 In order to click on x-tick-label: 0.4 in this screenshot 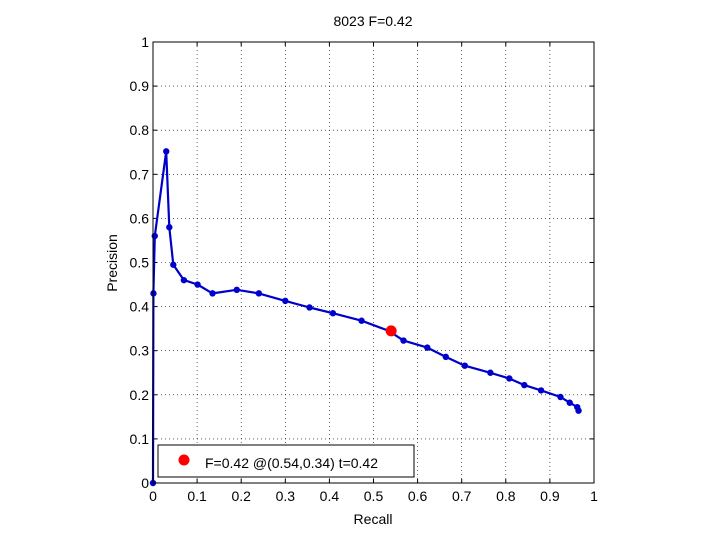, I will do `click(330, 496)`.